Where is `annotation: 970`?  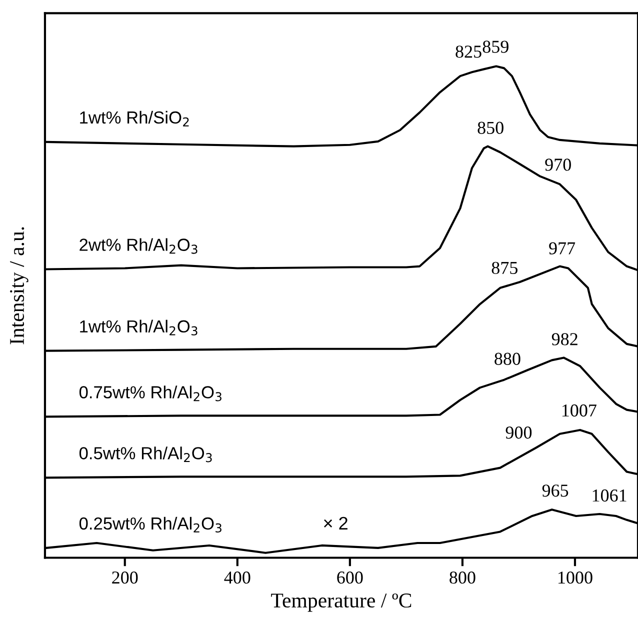
annotation: 970 is located at coordinates (558, 164).